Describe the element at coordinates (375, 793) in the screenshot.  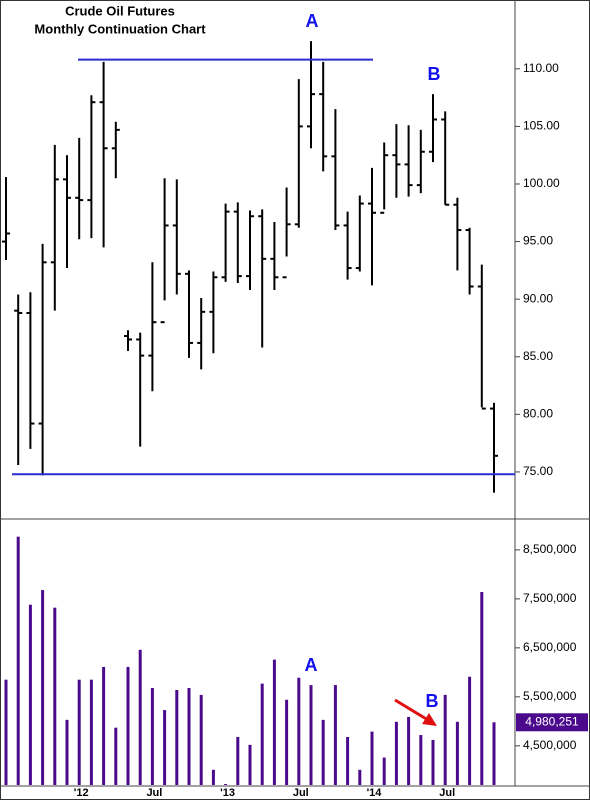
I see `x-tick-label: '14` at that location.